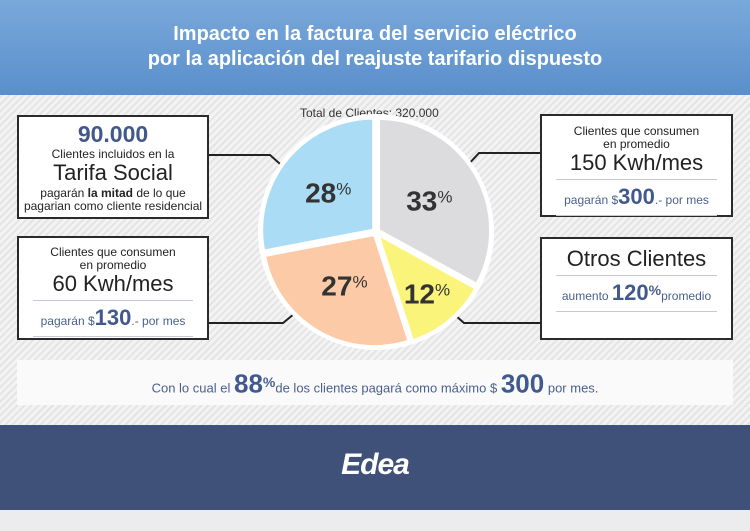 This screenshot has width=750, height=531. What do you see at coordinates (636, 258) in the screenshot?
I see `otros-title: Otros Clientes` at bounding box center [636, 258].